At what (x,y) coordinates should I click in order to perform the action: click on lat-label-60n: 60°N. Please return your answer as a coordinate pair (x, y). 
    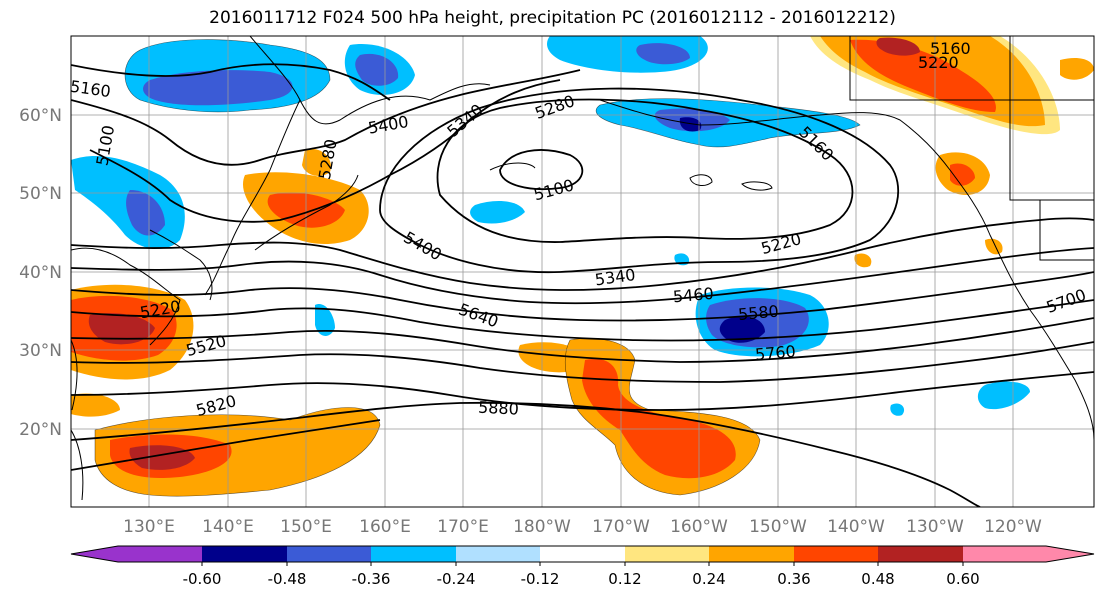
    Looking at the image, I should click on (40, 116).